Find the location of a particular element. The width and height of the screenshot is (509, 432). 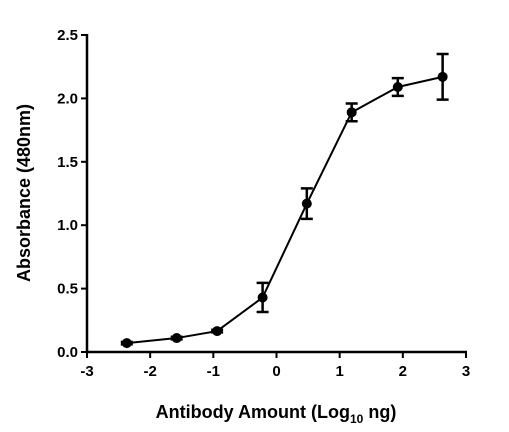

x-tick-label: -3 is located at coordinates (86, 371).